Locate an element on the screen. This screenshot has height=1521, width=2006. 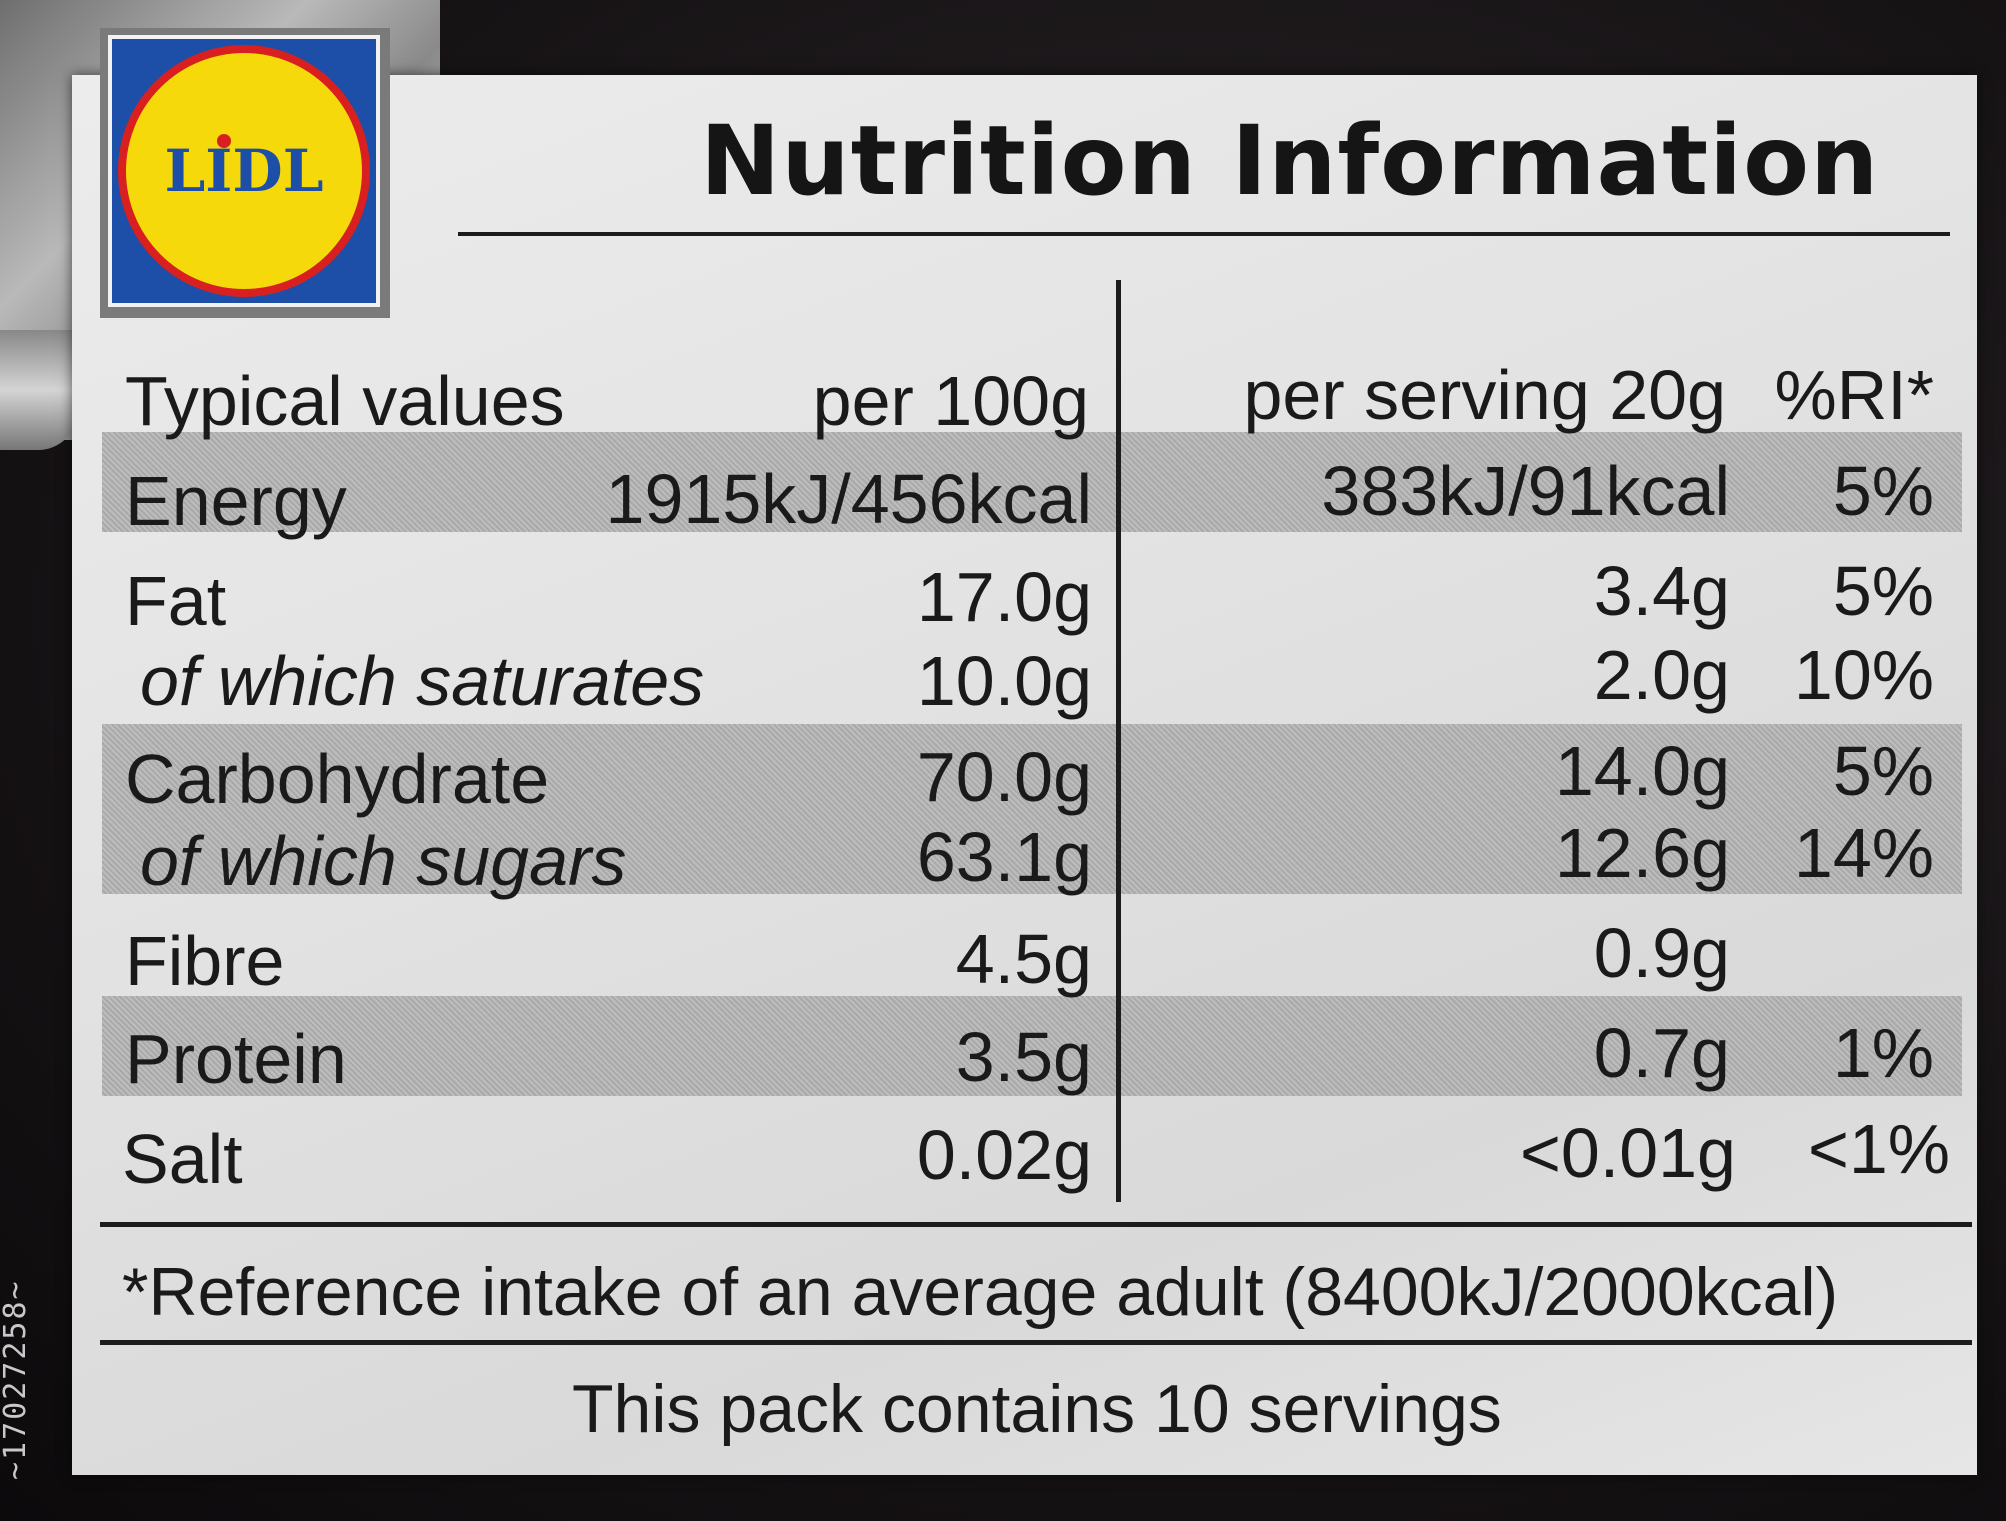
row-fibre-name: Fibre is located at coordinates (205, 961).